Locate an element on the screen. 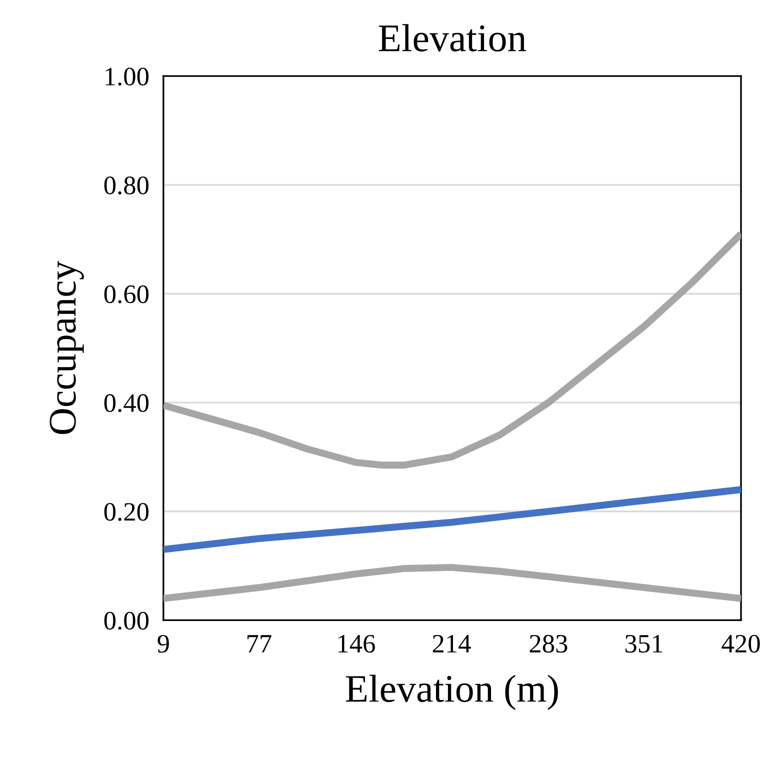 Image resolution: width=760 pixels, height=761 pixels. x-axis-title: Elevation (m) is located at coordinates (452, 692).